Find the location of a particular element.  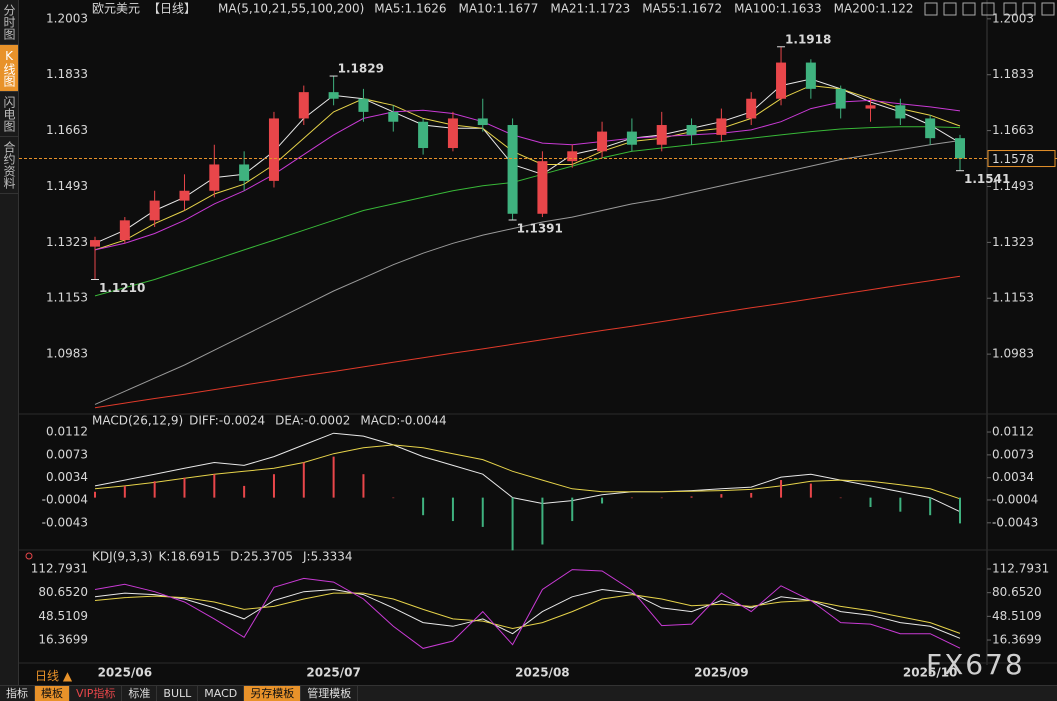

legend-label: 【日线】 is located at coordinates (172, 9).